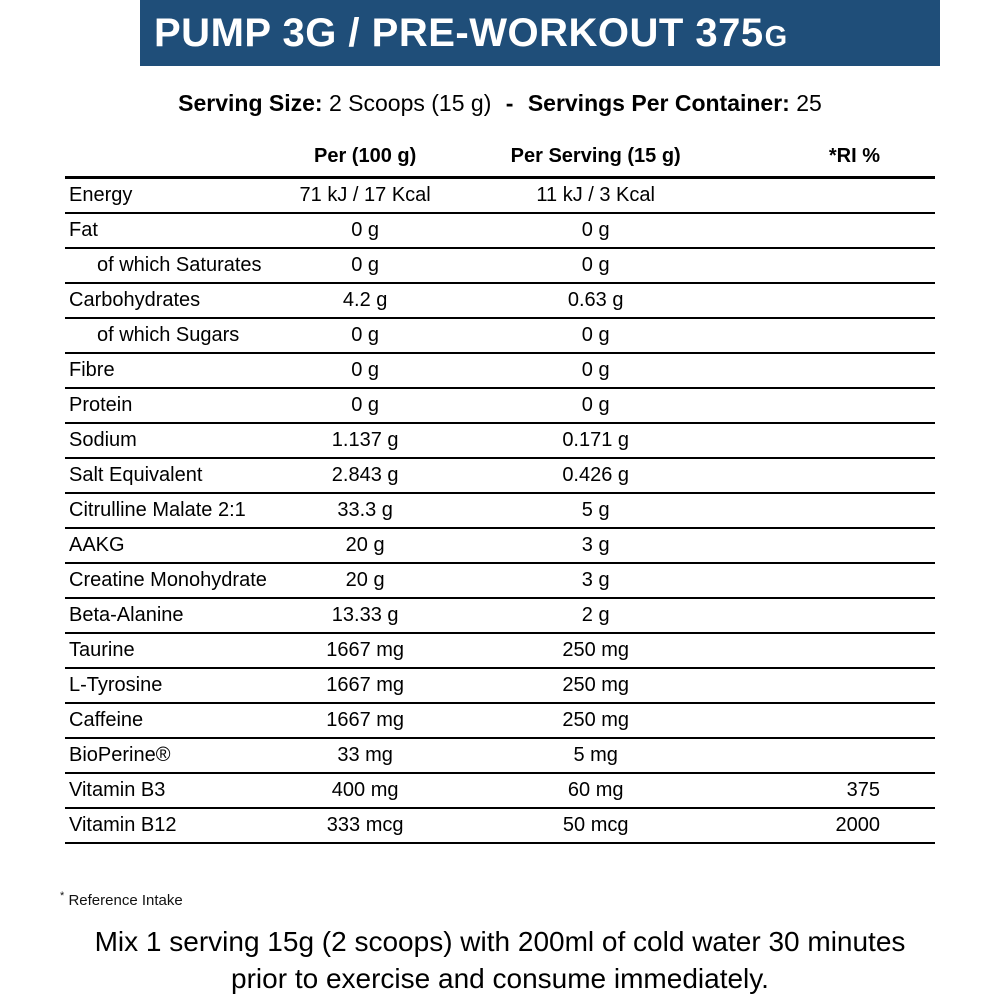  I want to click on nutrient-name-cell: of which Sugars, so click(161, 336).